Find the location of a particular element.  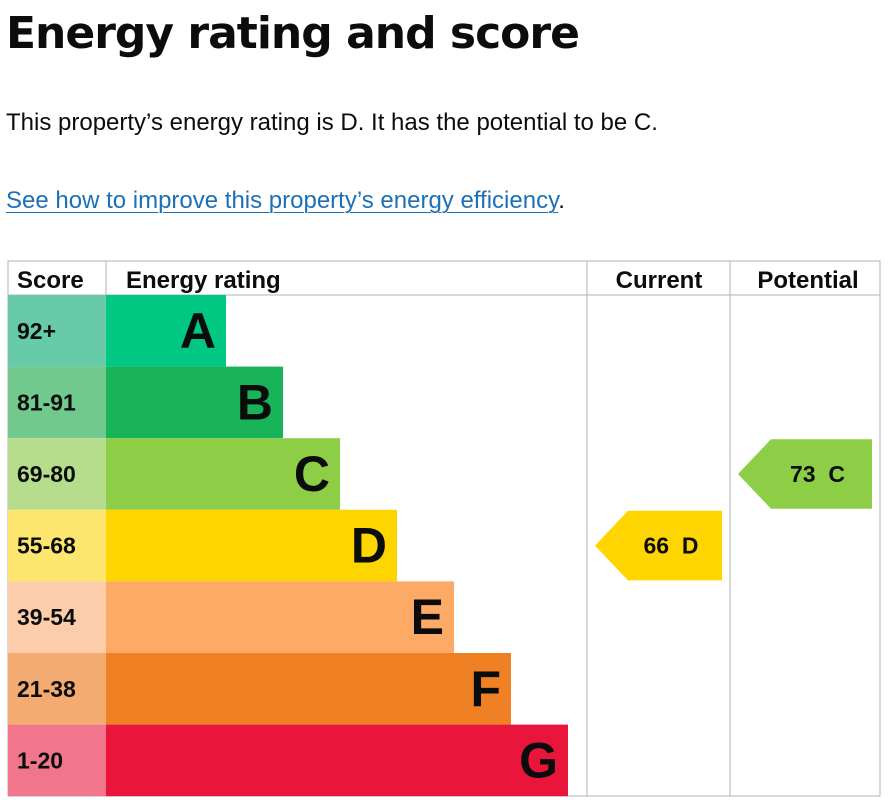

score-range-g: 1-20 is located at coordinates (40, 760).